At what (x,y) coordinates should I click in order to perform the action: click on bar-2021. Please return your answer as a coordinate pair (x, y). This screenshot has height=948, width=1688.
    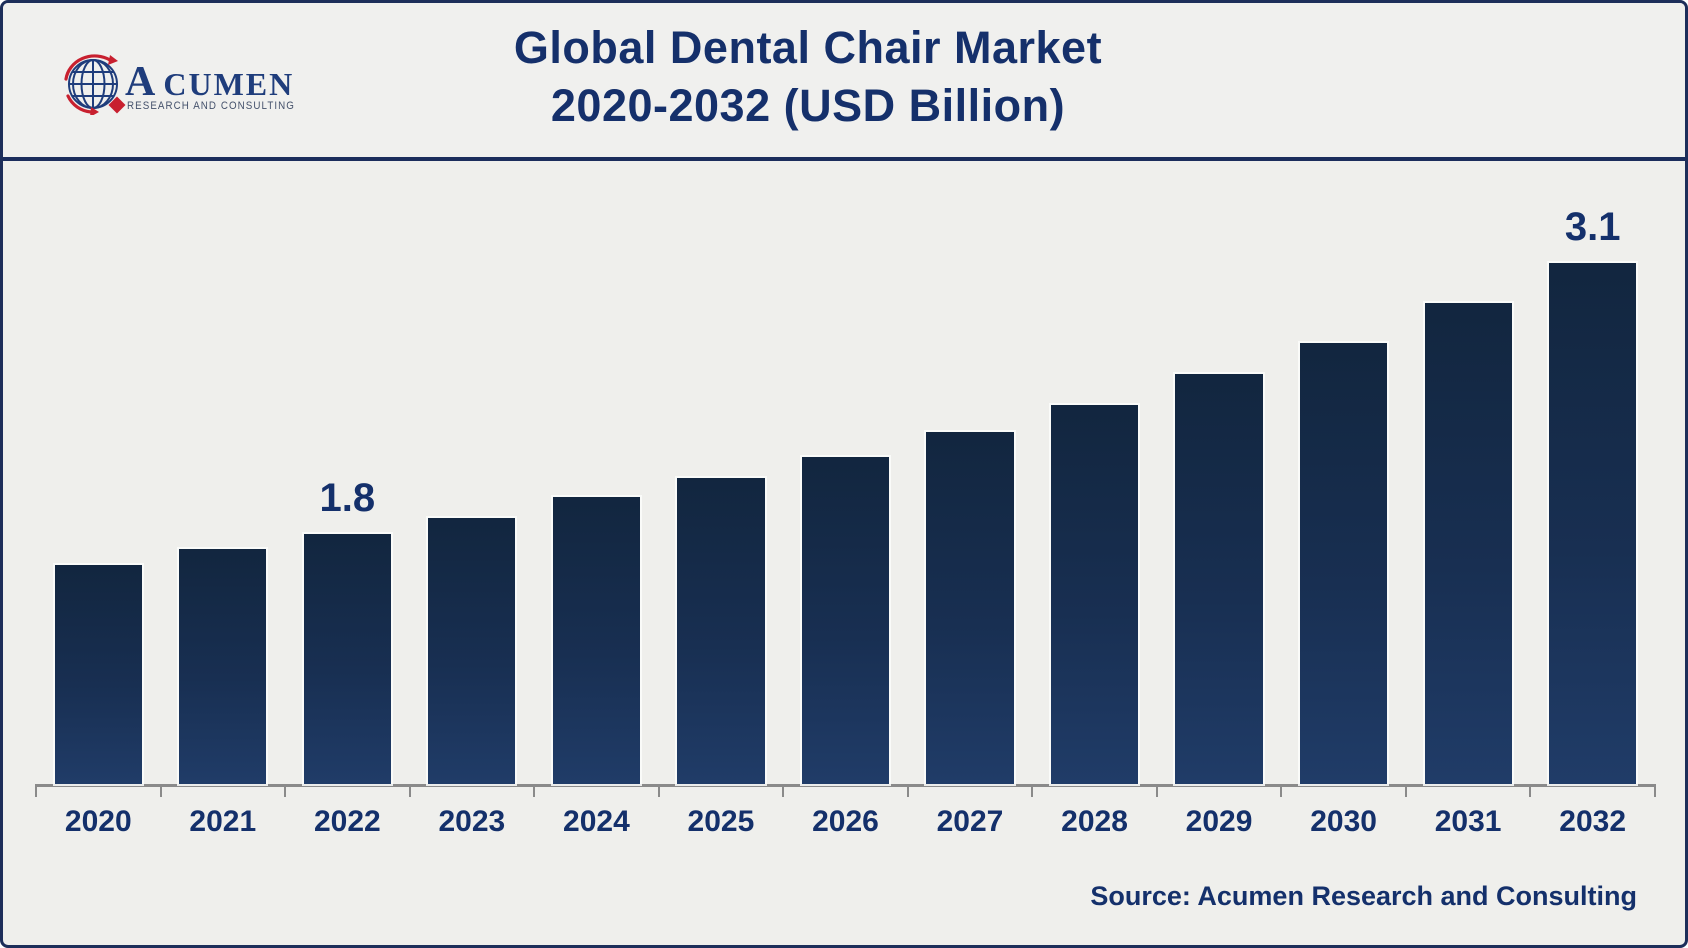
    Looking at the image, I should click on (223, 666).